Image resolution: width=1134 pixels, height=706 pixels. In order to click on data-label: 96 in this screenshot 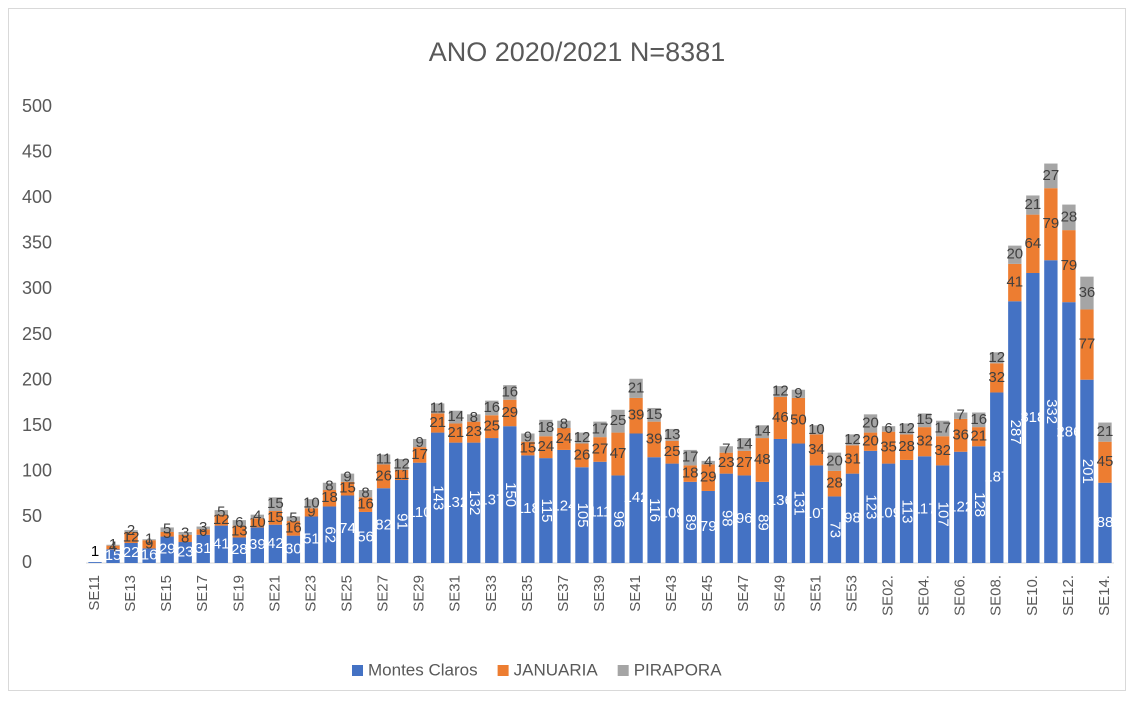, I will do `click(618, 519)`.